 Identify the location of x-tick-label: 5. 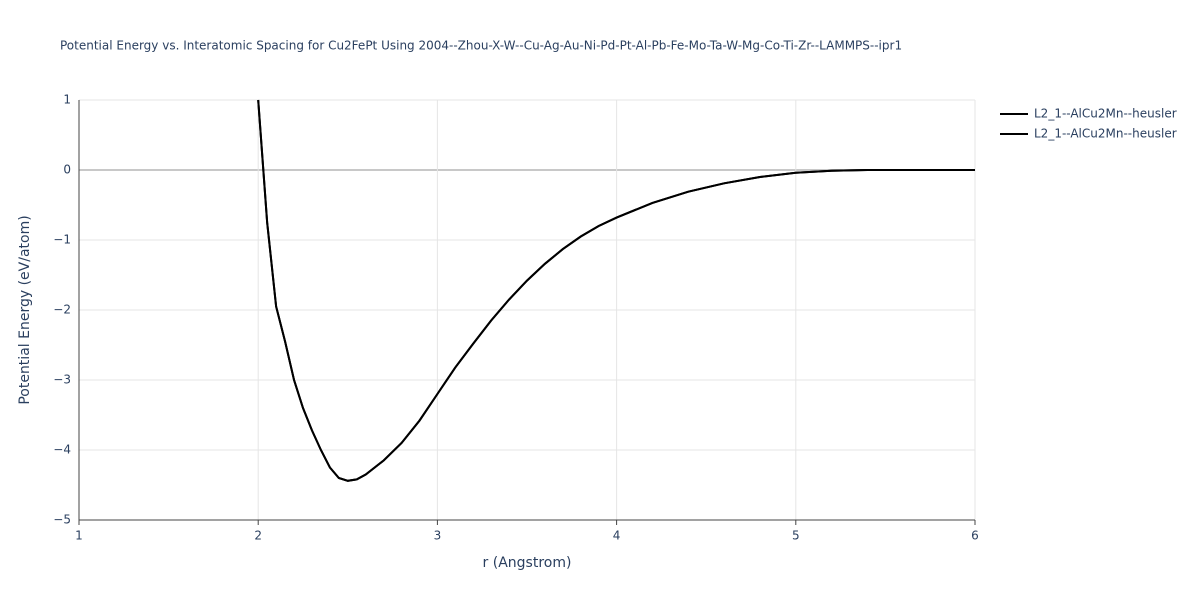
(796, 536).